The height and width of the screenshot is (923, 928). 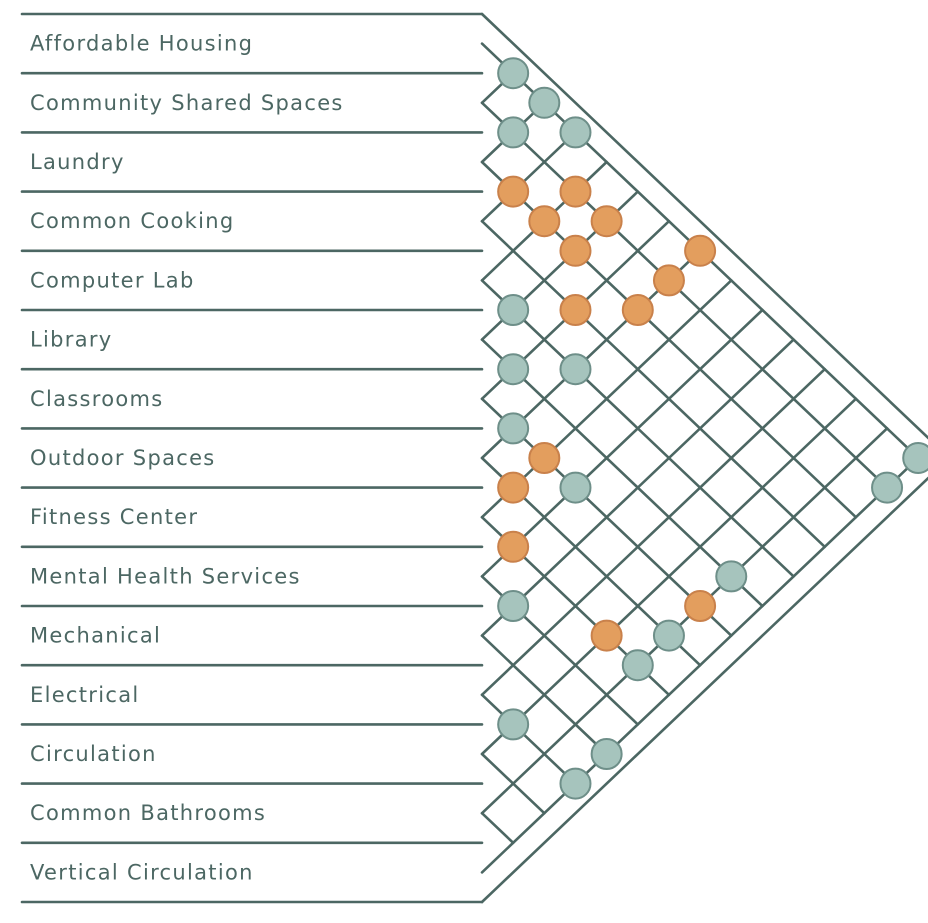 What do you see at coordinates (114, 517) in the screenshot?
I see `space-label: Fitness Center` at bounding box center [114, 517].